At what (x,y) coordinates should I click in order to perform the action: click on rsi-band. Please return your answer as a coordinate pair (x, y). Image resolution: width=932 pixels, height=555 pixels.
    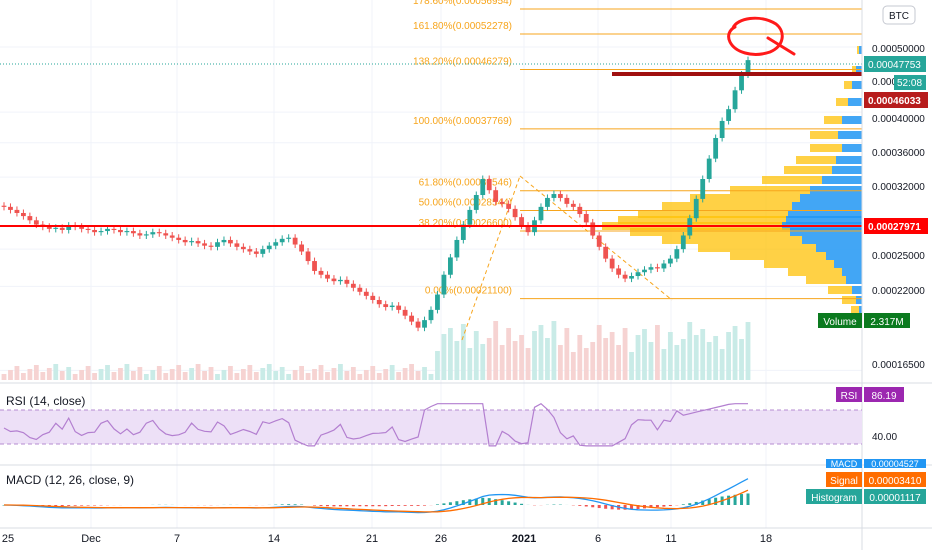
    Looking at the image, I should click on (431, 427).